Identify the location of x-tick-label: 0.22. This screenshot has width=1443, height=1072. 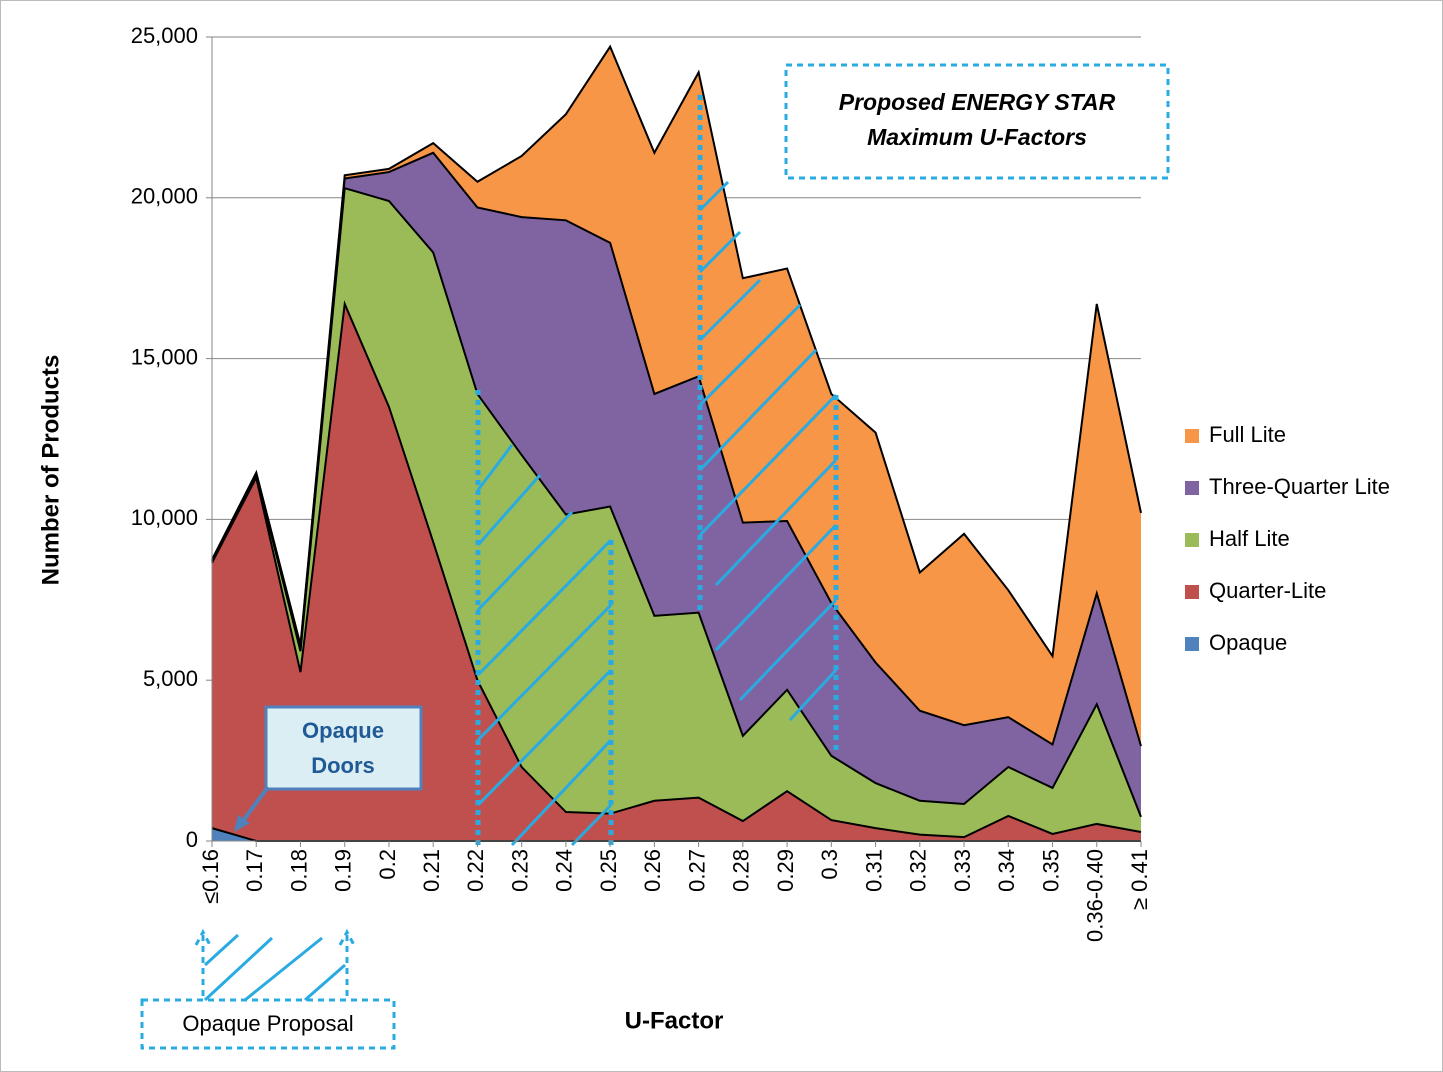
(475, 870).